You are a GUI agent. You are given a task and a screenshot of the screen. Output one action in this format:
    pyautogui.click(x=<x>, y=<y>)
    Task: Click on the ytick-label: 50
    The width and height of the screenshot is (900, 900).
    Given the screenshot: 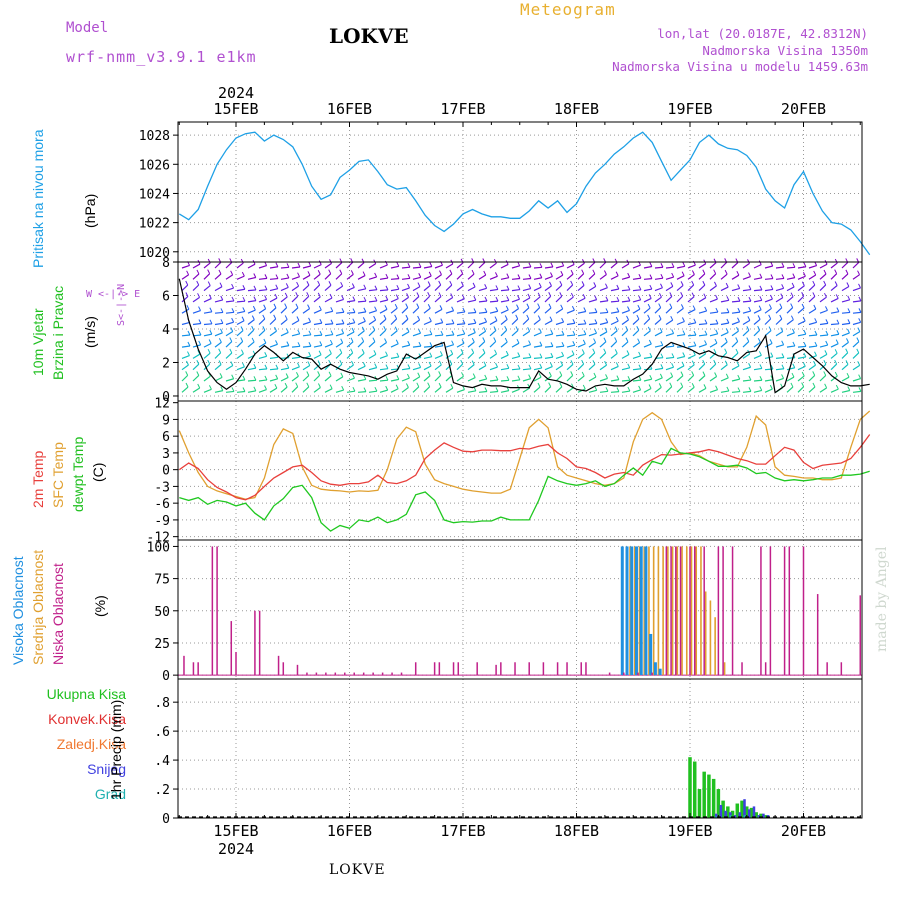 What is the action you would take?
    pyautogui.click(x=162, y=612)
    